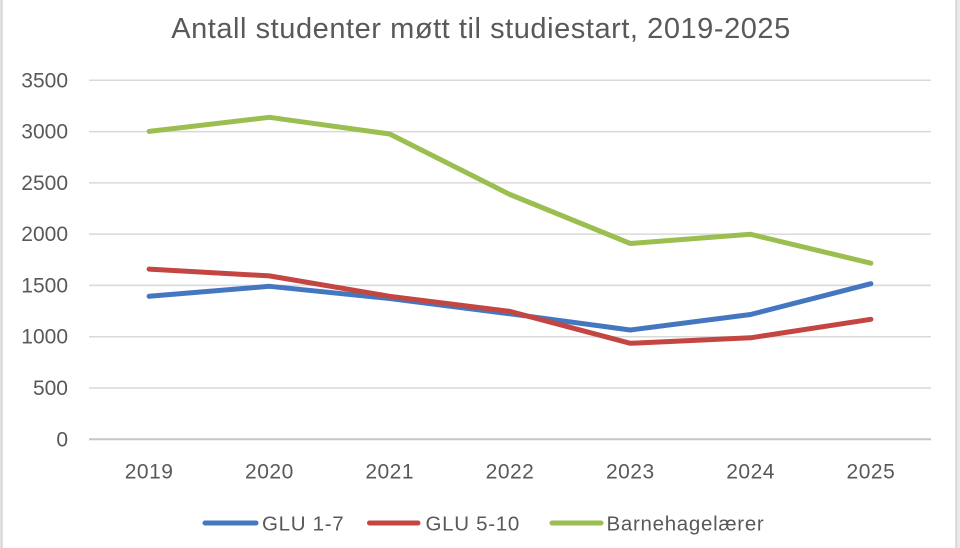 The height and width of the screenshot is (548, 960). Describe the element at coordinates (44, 234) in the screenshot. I see `svg-text: 2000` at that location.